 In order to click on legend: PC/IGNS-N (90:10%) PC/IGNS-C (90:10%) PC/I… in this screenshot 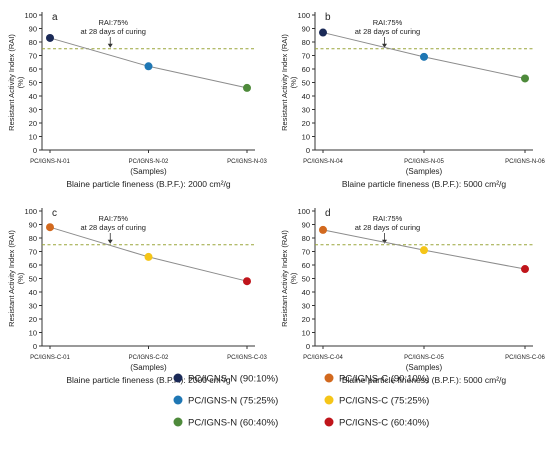, I will do `click(301, 401)`.